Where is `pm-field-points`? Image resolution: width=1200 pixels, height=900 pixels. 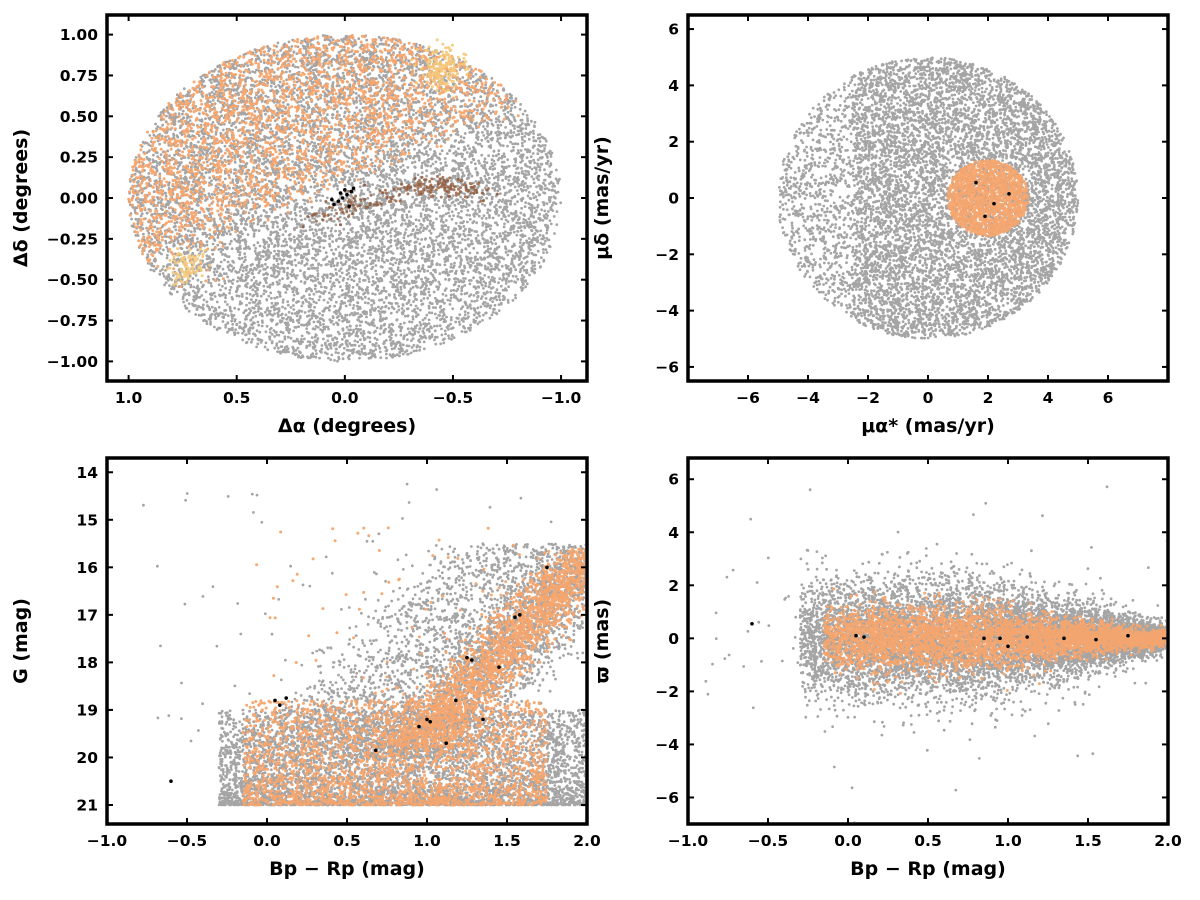 pm-field-points is located at coordinates (928, 197).